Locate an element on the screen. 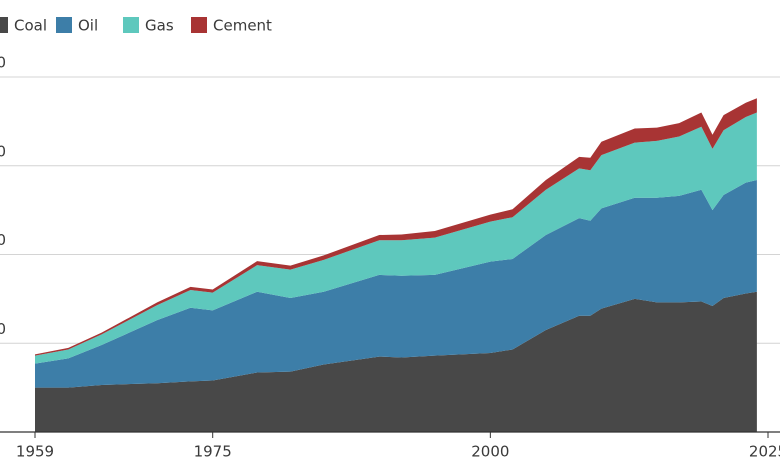 The width and height of the screenshot is (780, 470). x-tick-label: 1975 is located at coordinates (213, 452).